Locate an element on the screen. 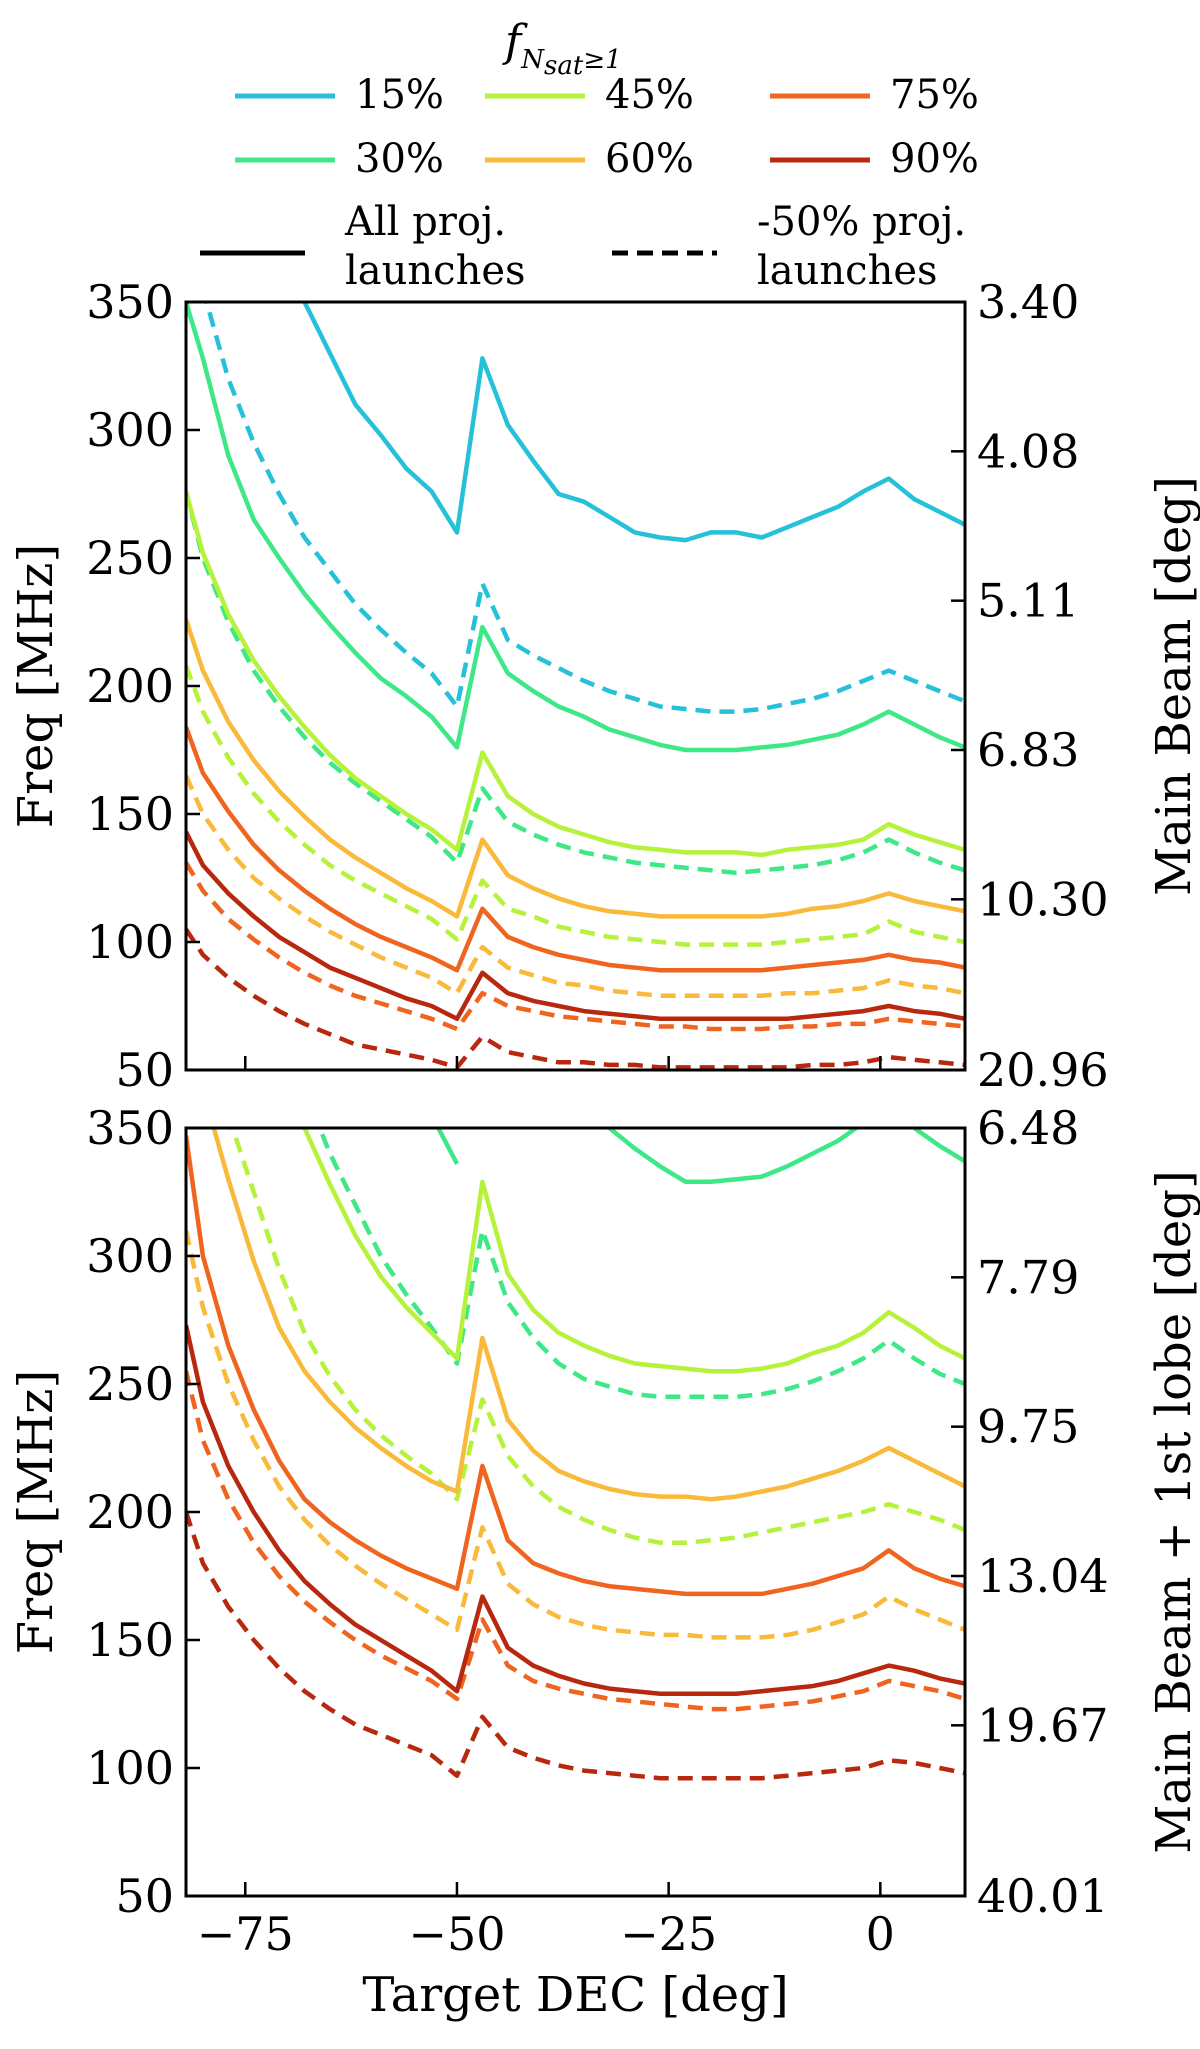  xlabel: Target DEC [deg] is located at coordinates (575, 1995).